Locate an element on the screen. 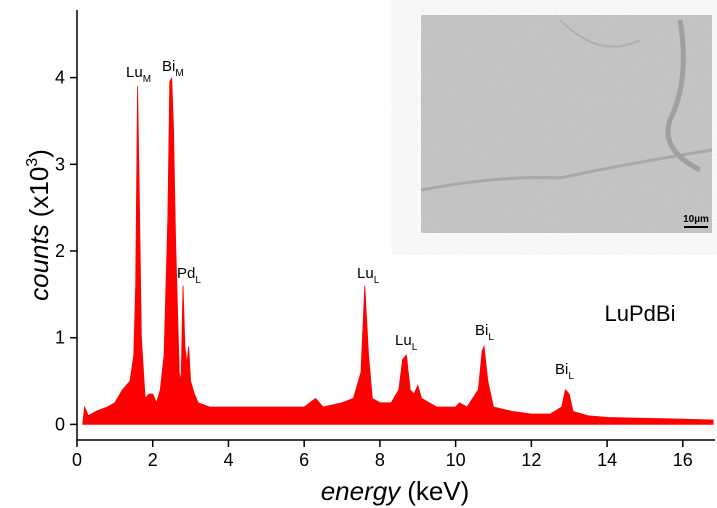 Image resolution: width=717 pixels, height=508 pixels. y-tick-label: 1 is located at coordinates (60, 338).